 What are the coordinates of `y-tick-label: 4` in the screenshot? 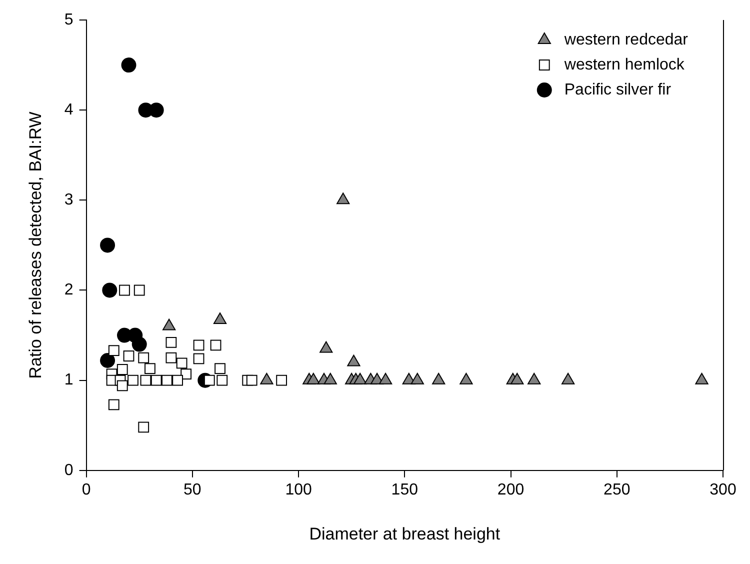 It's located at (69, 109).